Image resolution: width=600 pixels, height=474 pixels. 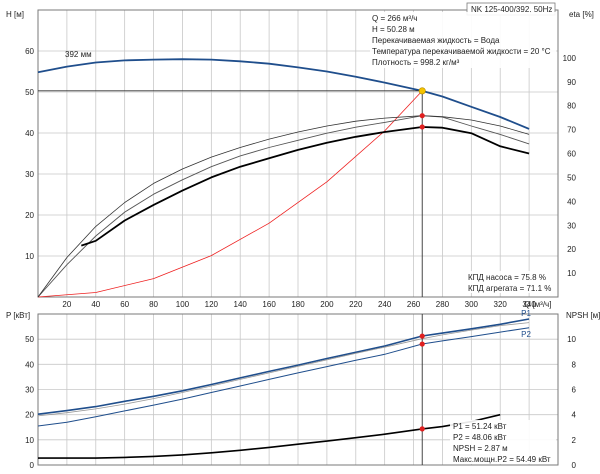 I want to click on right-tick-label: 30, so click(x=571, y=225).